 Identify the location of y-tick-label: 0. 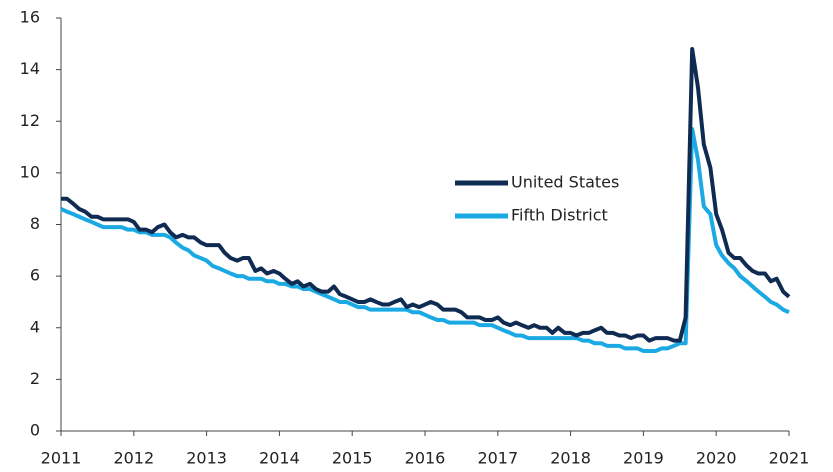
(35, 430).